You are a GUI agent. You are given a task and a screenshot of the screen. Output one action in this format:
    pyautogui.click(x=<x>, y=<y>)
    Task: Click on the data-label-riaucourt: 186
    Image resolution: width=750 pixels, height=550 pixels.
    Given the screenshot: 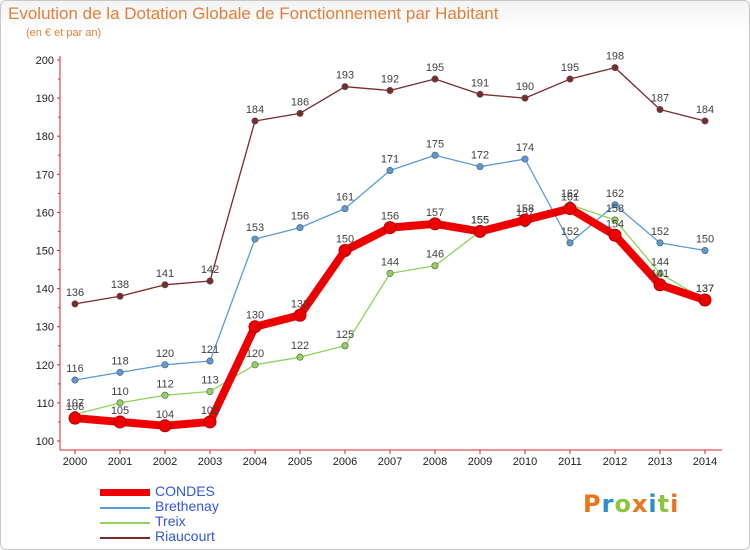 What is the action you would take?
    pyautogui.click(x=300, y=102)
    